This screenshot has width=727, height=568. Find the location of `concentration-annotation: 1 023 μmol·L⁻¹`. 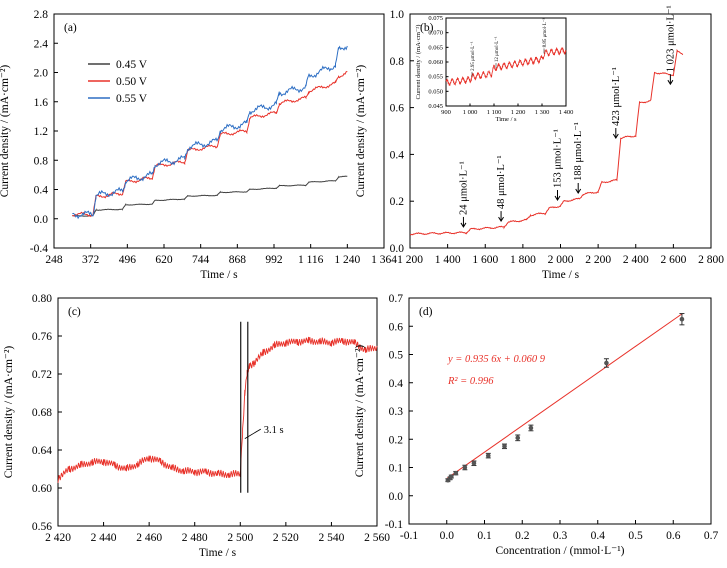

concentration-annotation: 1 023 μmol·L⁻¹ is located at coordinates (670, 38).